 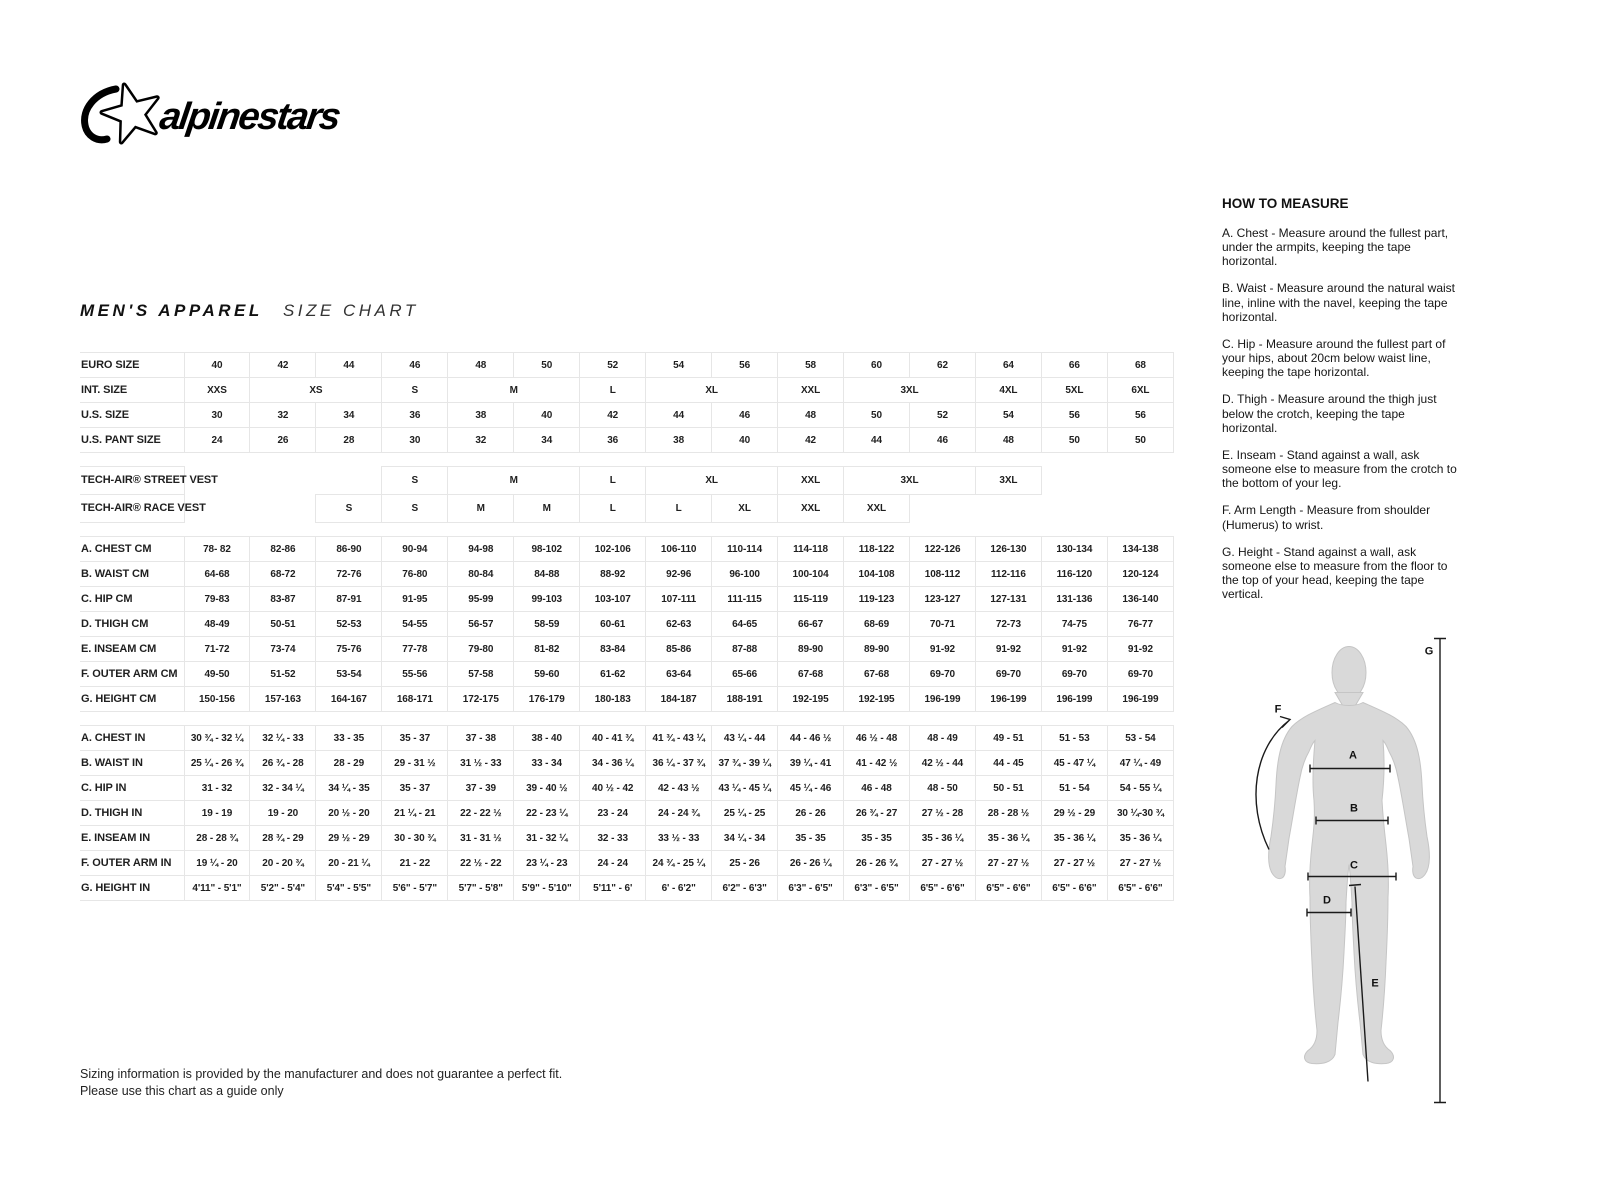 I want to click on size-cell: 172-175, so click(x=481, y=699).